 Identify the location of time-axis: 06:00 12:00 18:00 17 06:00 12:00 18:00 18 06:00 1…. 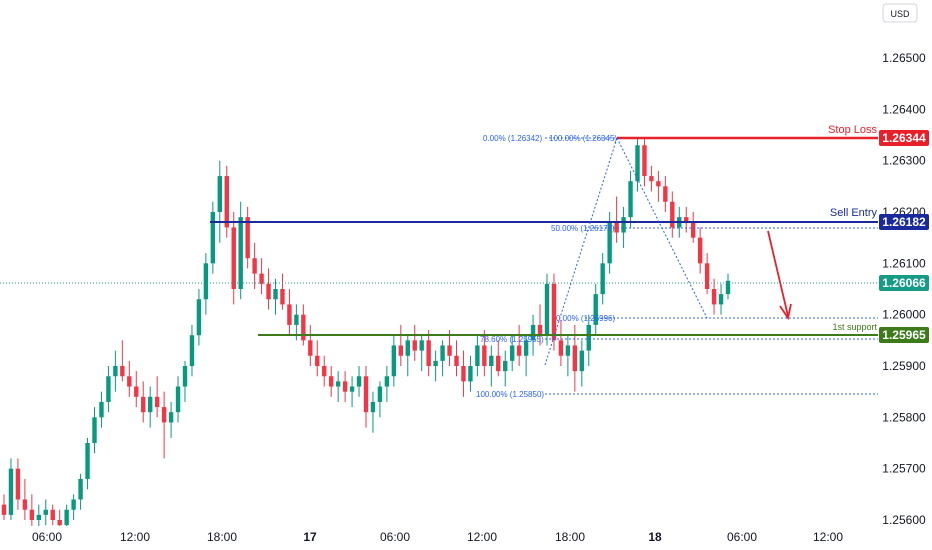
(439, 538).